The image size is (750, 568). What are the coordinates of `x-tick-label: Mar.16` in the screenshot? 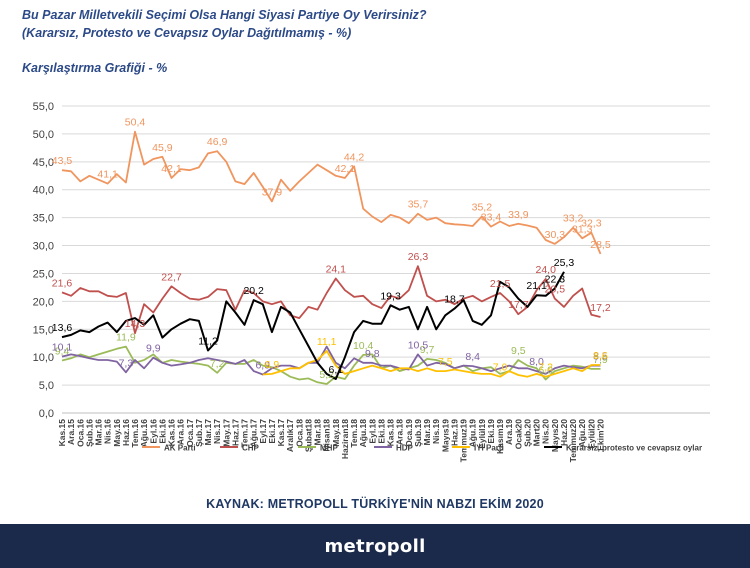 It's located at (99, 432).